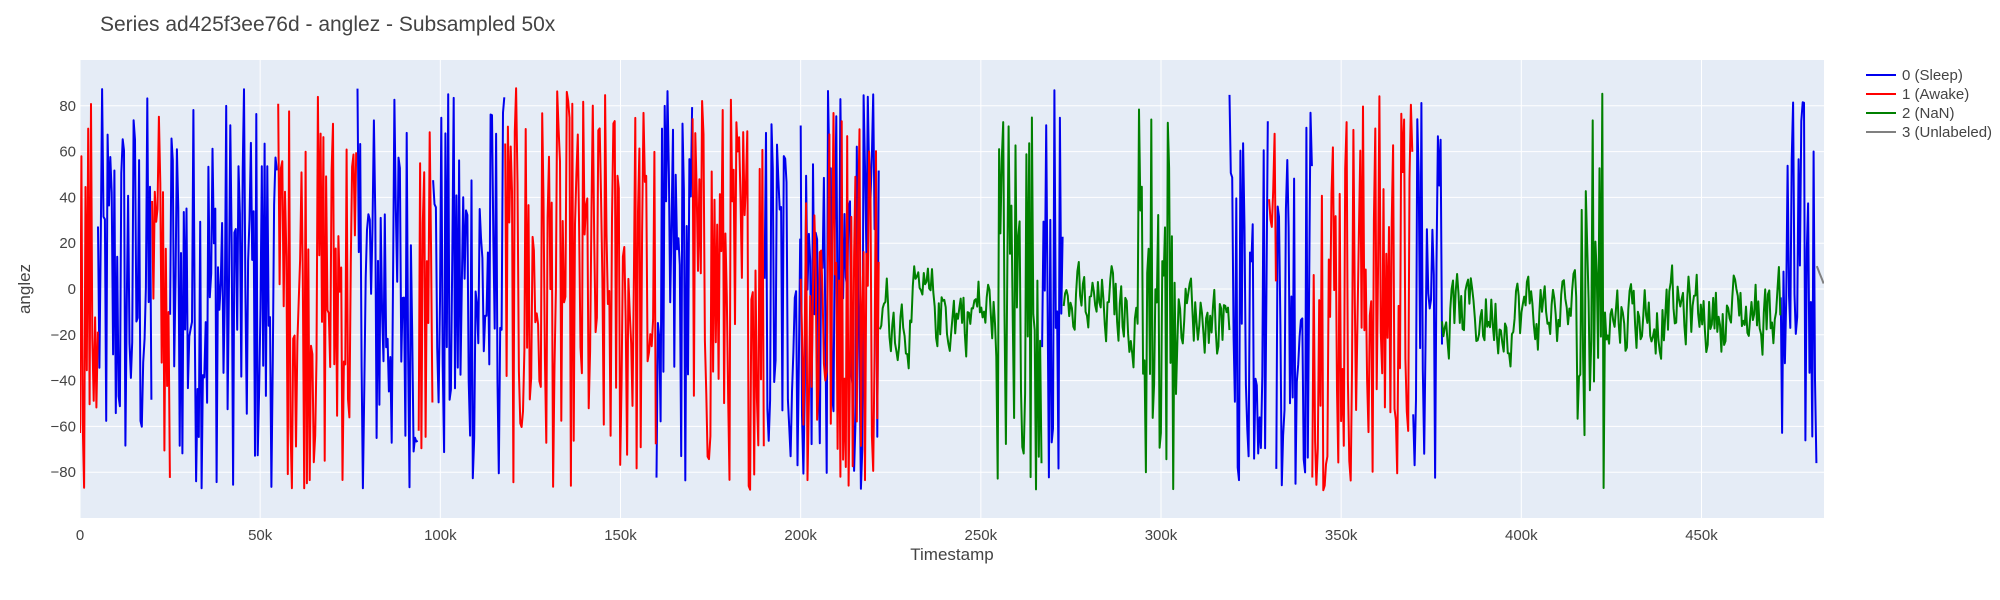  I want to click on legend-item-label: 1 (Awake), so click(1935, 94).